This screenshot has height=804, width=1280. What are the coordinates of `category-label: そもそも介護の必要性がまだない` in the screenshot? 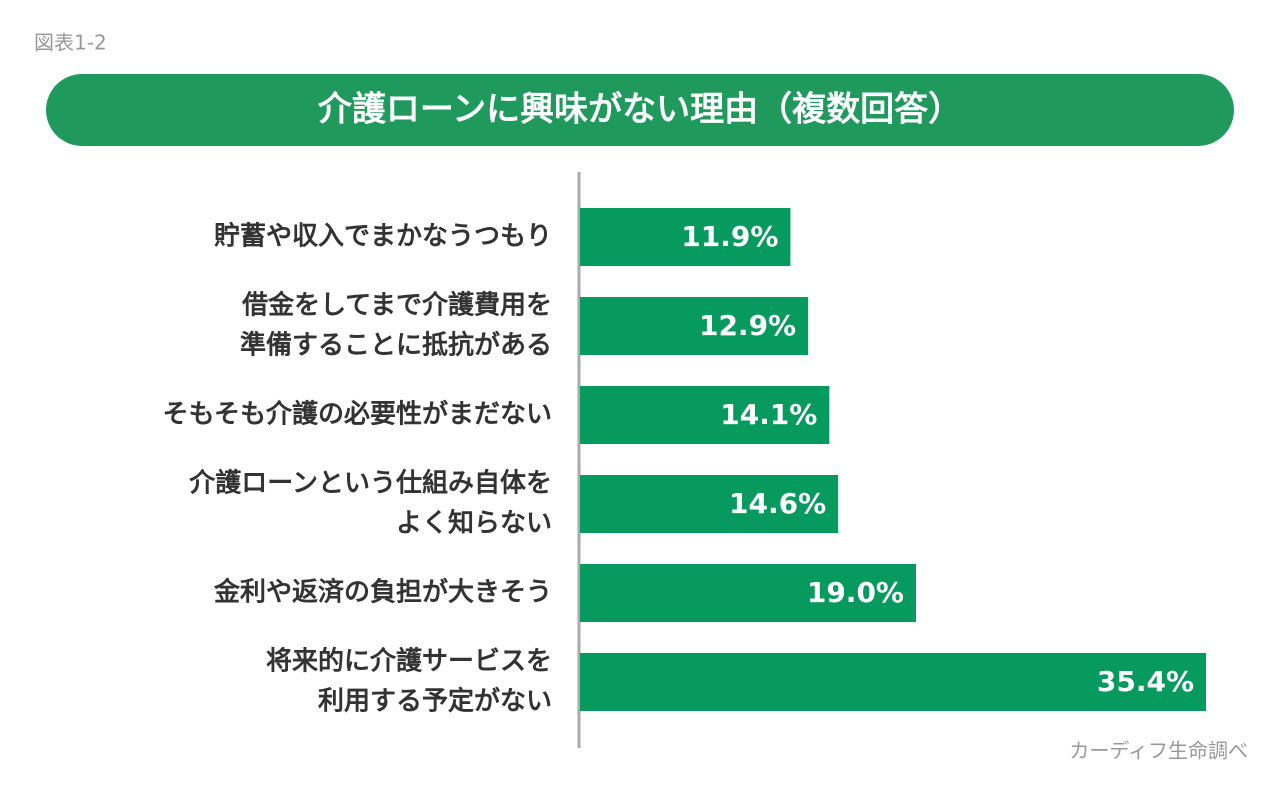 It's located at (357, 414).